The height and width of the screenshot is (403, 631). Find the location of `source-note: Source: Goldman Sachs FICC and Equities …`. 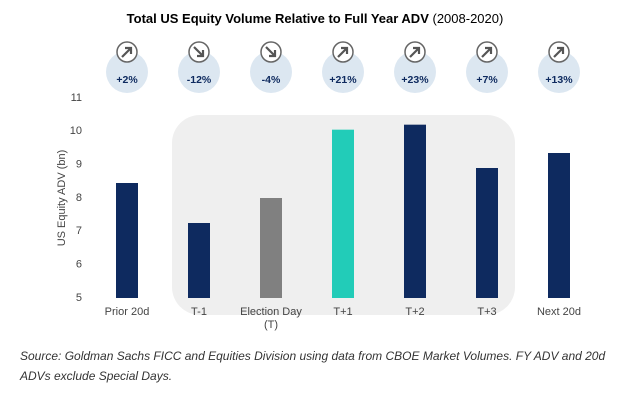

source-note: Source: Goldman Sachs FICC and Equities … is located at coordinates (313, 366).